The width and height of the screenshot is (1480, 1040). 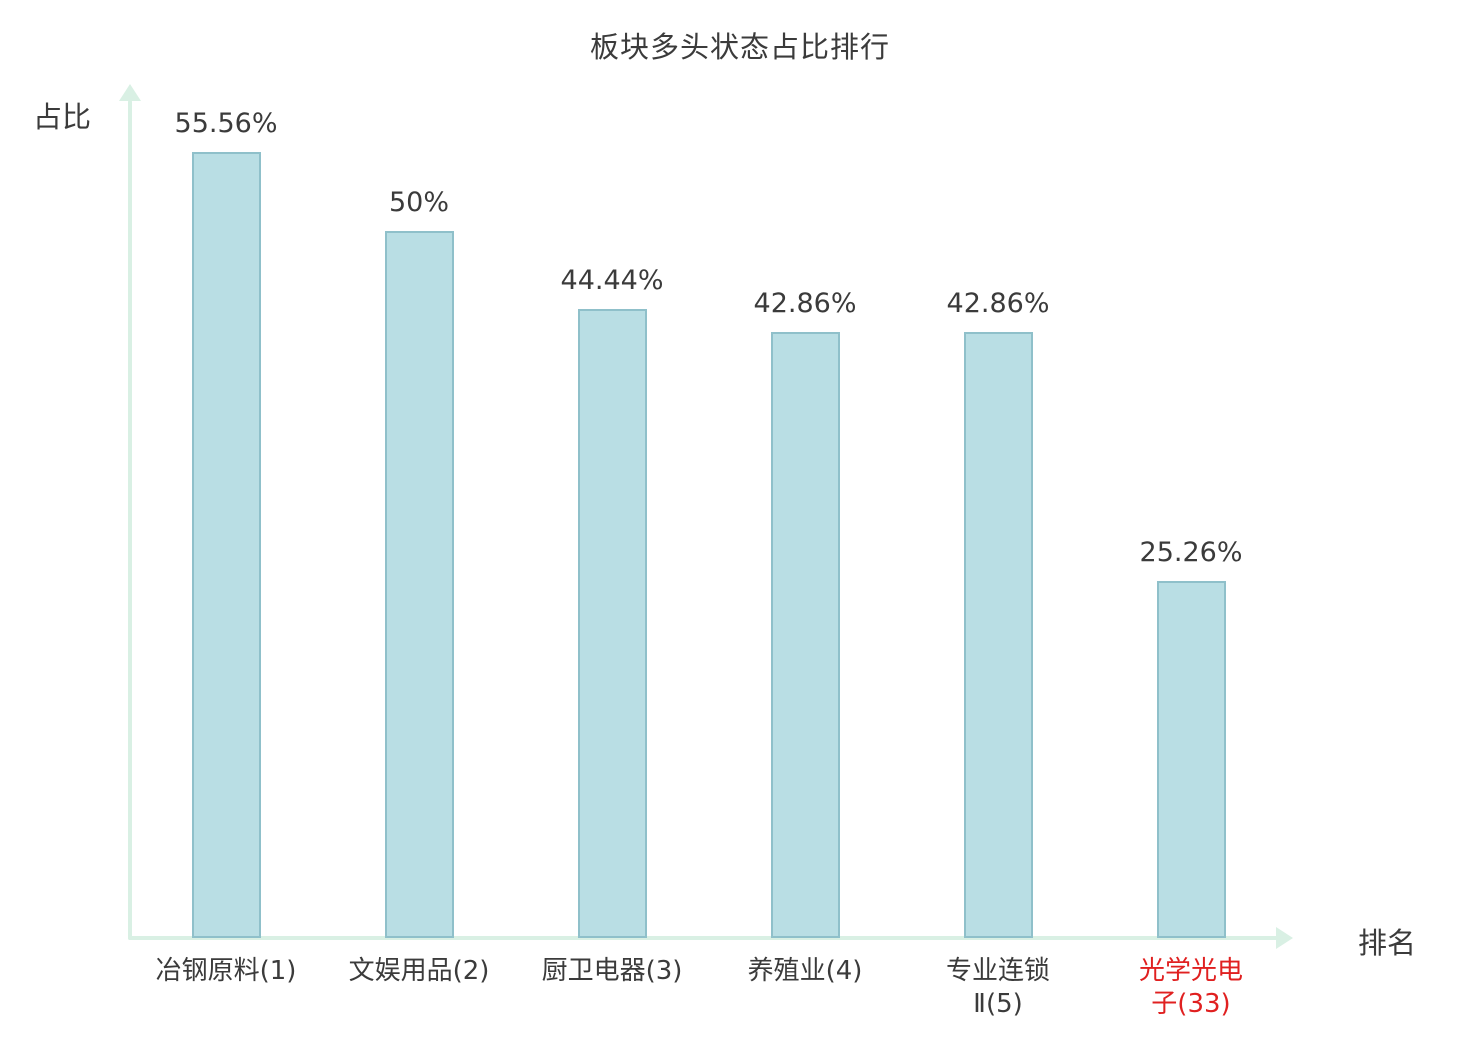 I want to click on x-axis-arrow-icon, so click(x=1284, y=938).